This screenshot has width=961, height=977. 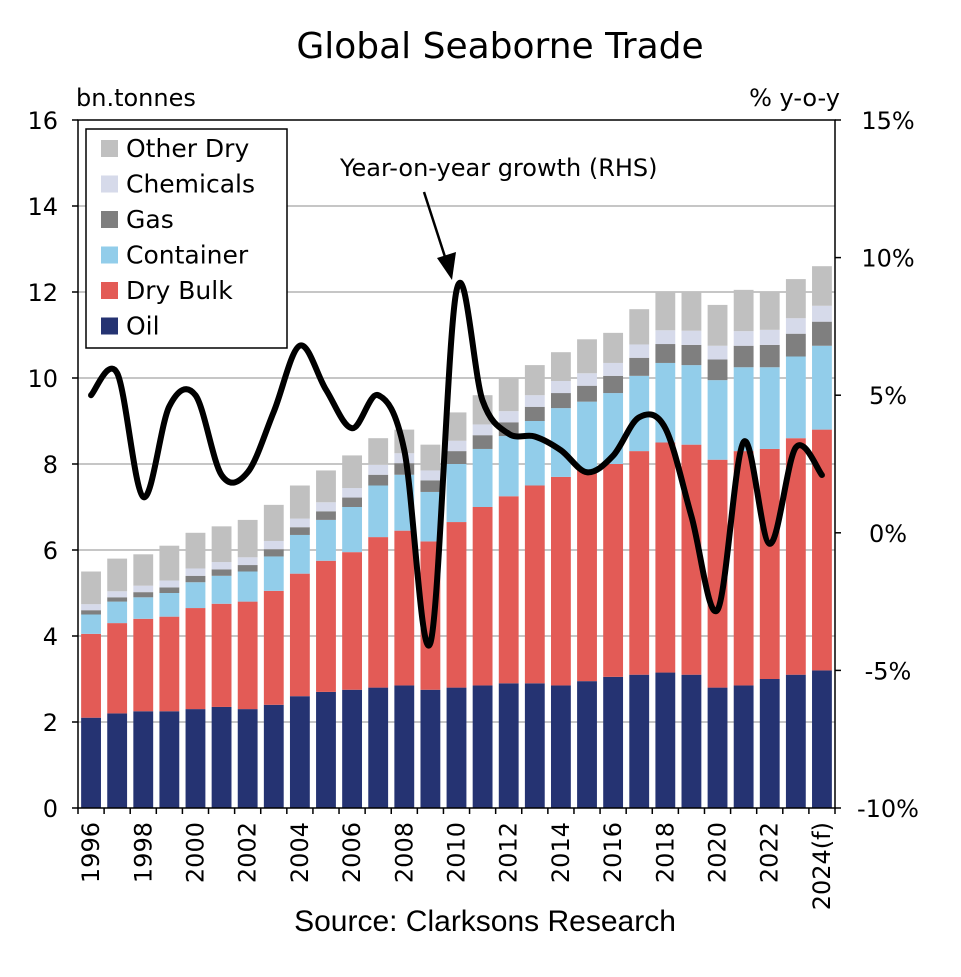 What do you see at coordinates (352, 472) in the screenshot?
I see `bar-other-dry-2006` at bounding box center [352, 472].